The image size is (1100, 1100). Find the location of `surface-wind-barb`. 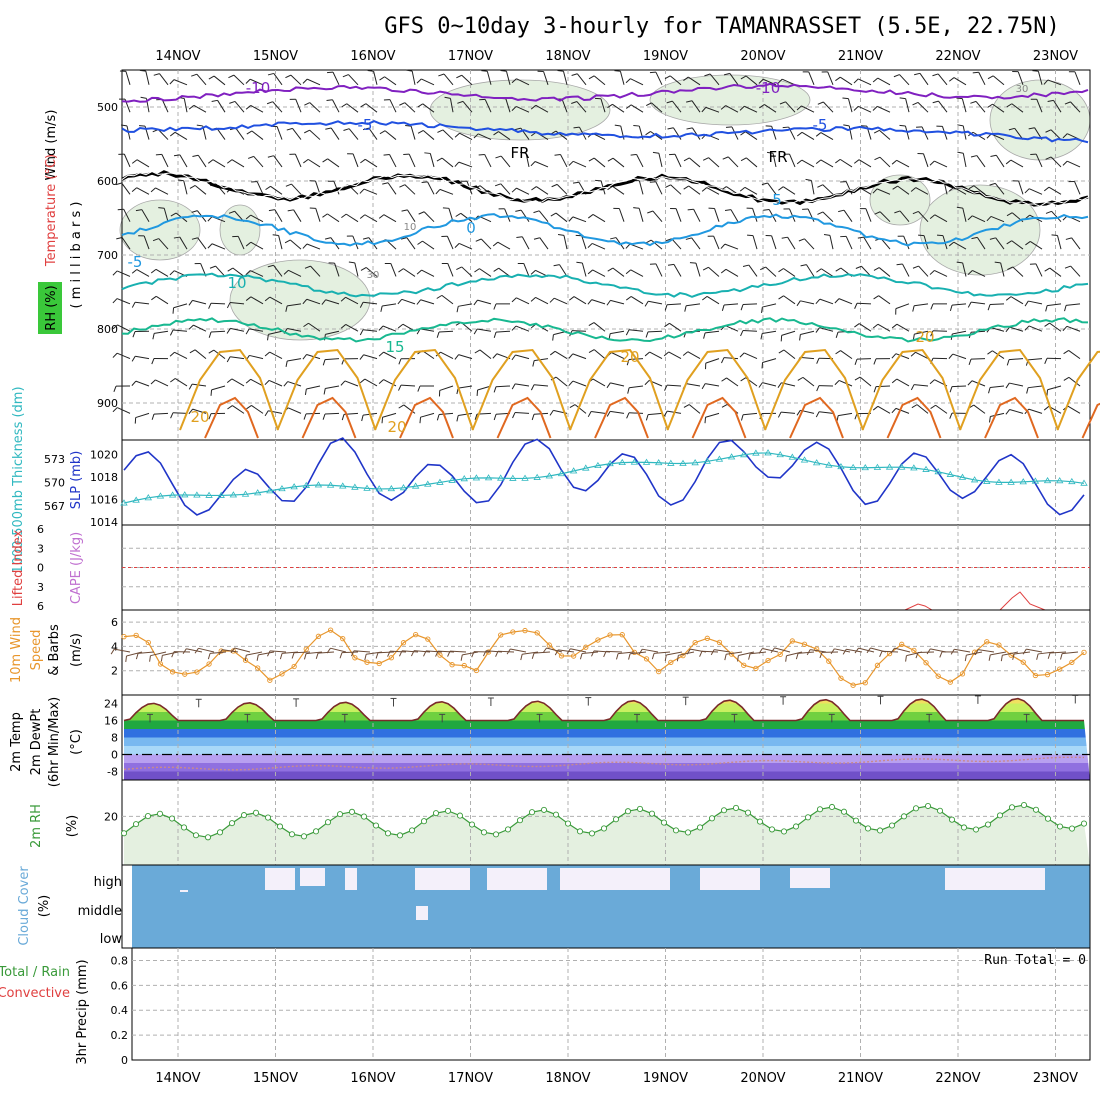

surface-wind-barb is located at coordinates (770, 650).